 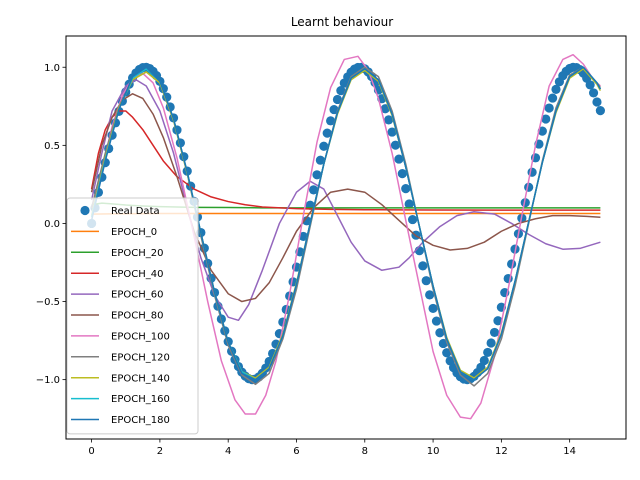 I want to click on legend-label: EPOCH_40, so click(x=137, y=274).